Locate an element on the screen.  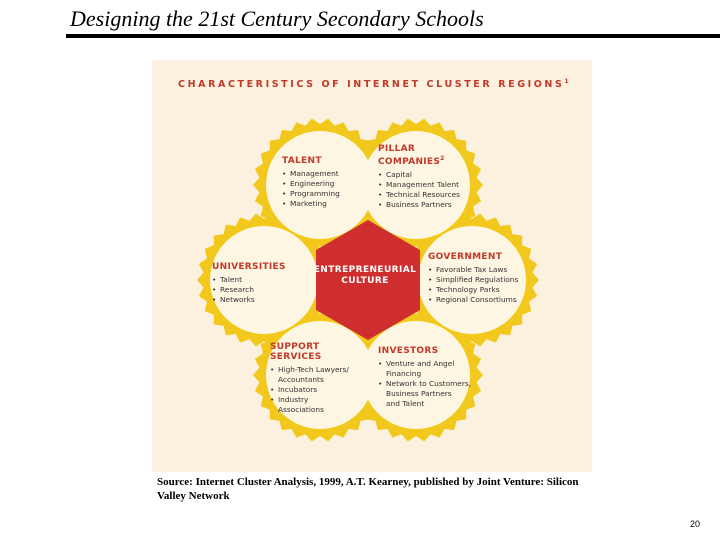
heading-footnote-mark: 1 is located at coordinates (566, 81).